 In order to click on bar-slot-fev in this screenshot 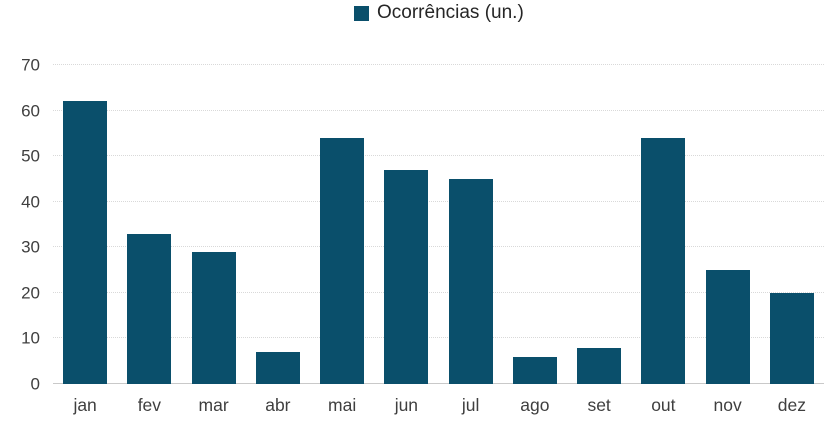, I will do `click(149, 224)`.